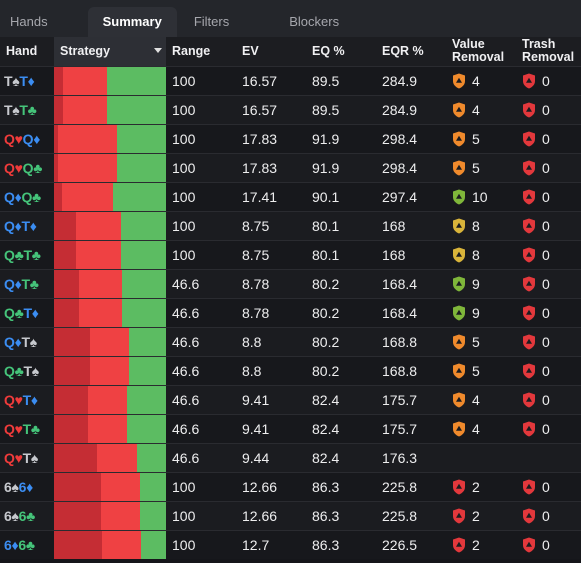 This screenshot has height=563, width=581. What do you see at coordinates (290, 399) in the screenshot?
I see `table-row: Q♥T♦ 46.6 9.41 82.4 175.7 4 0` at bounding box center [290, 399].